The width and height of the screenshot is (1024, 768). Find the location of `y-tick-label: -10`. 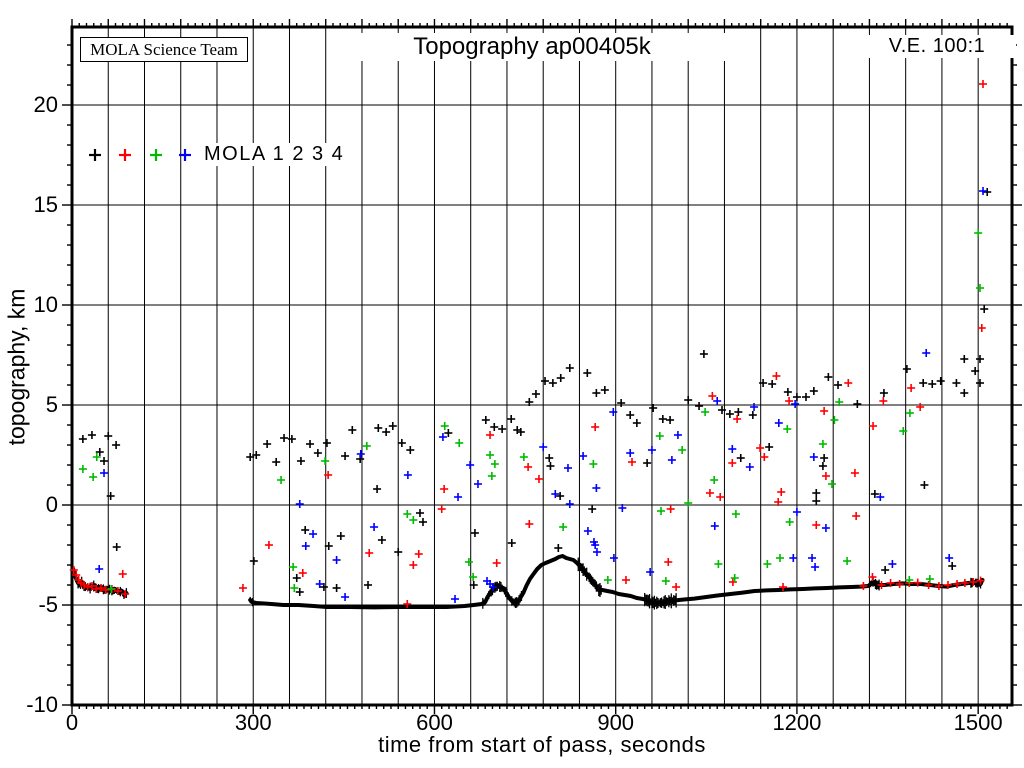

y-tick-label: -10 is located at coordinates (42, 704).